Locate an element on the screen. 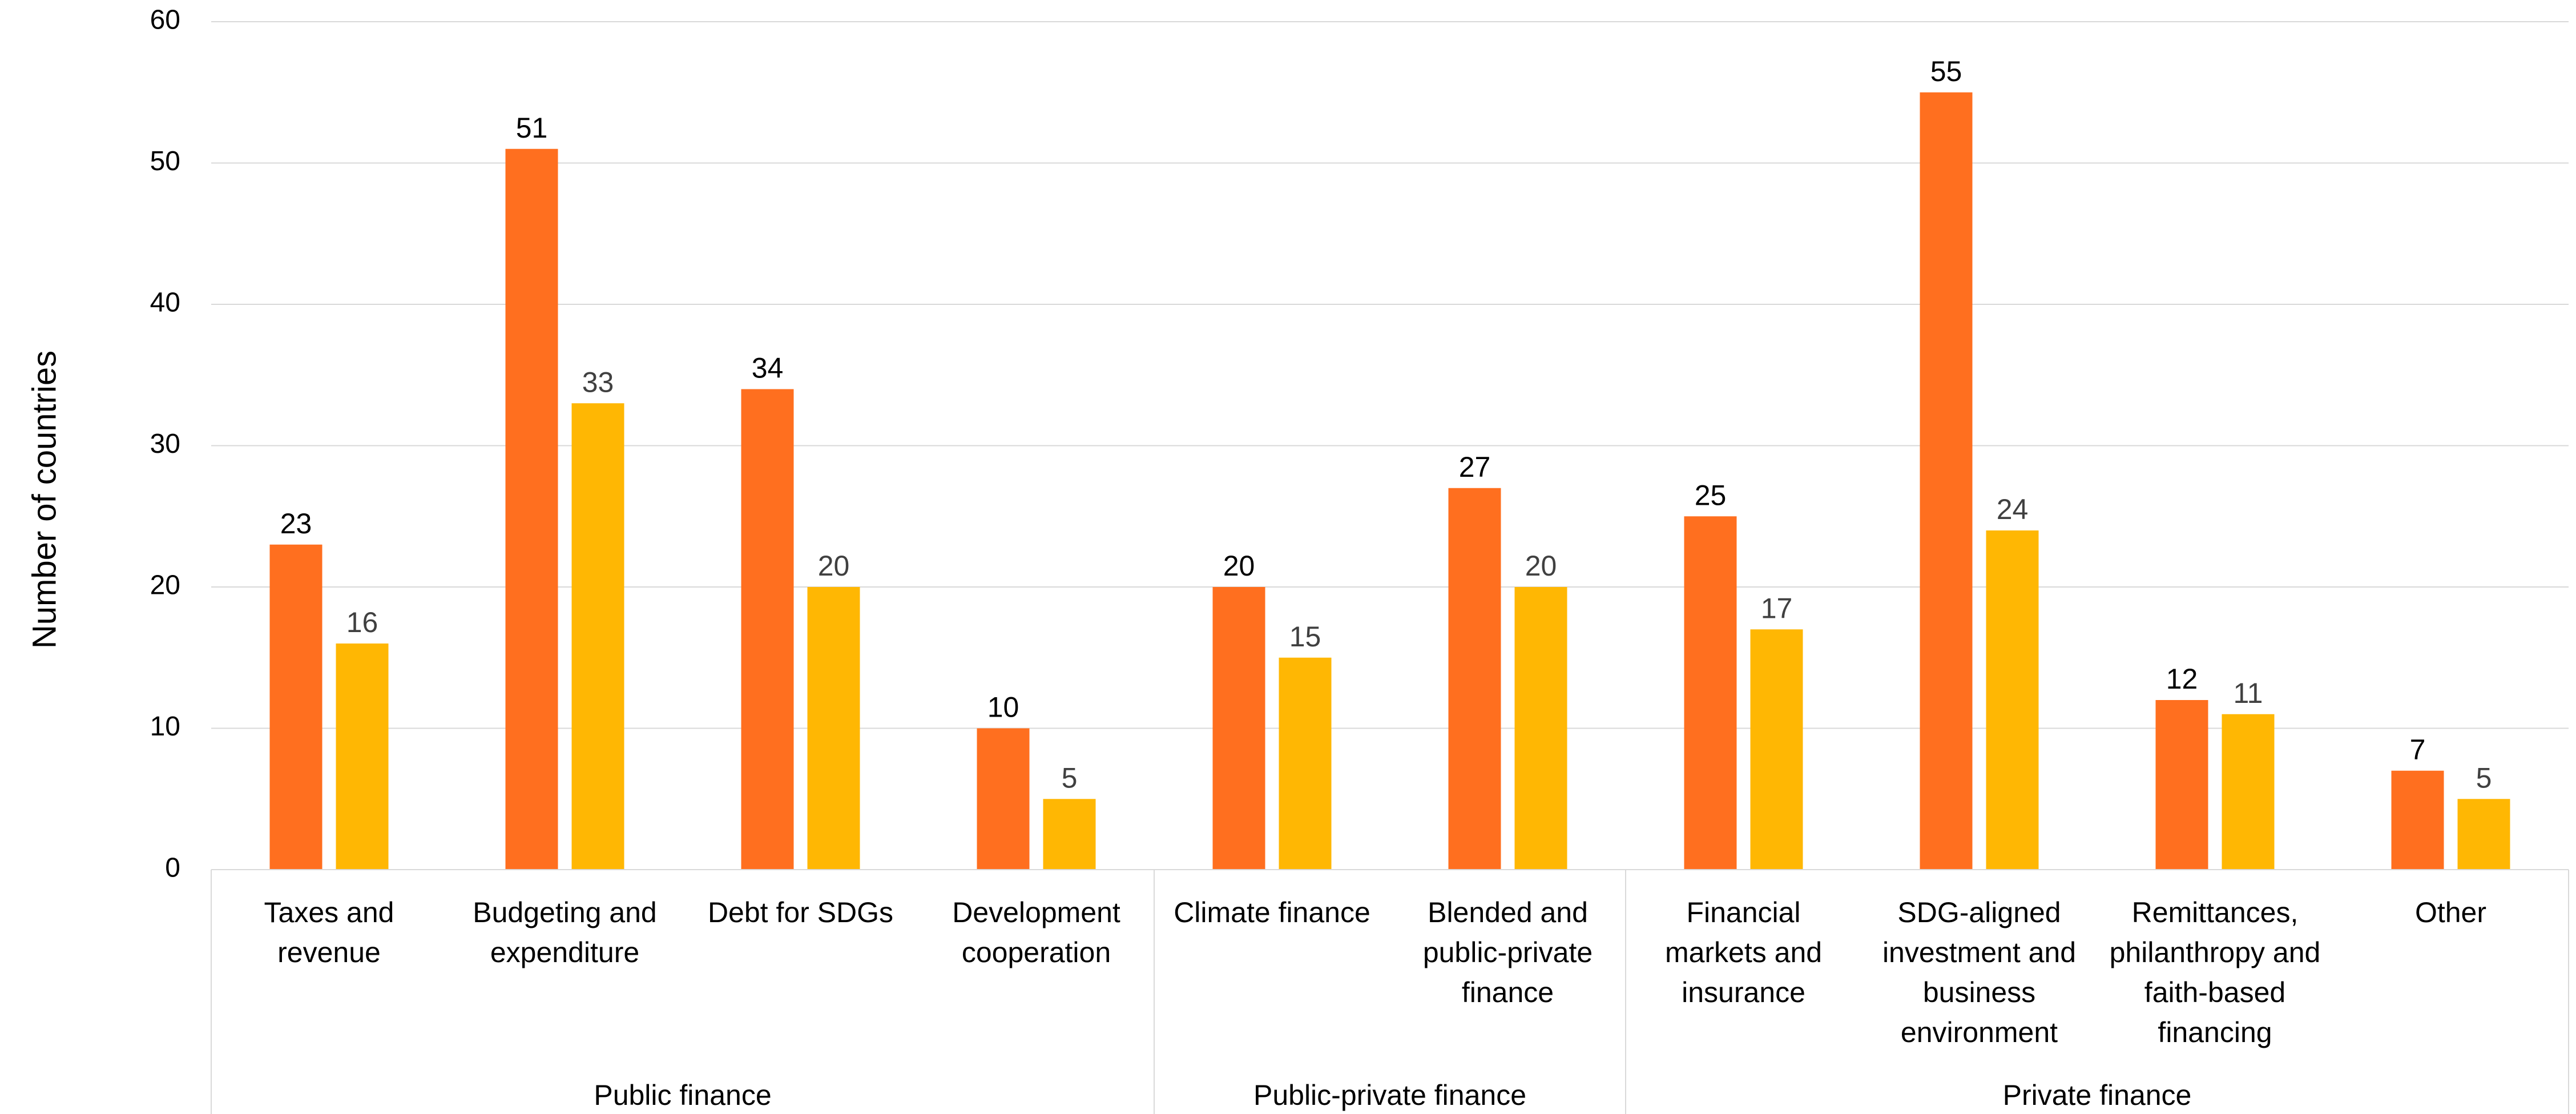  category-label-line: faith-based is located at coordinates (2215, 992).